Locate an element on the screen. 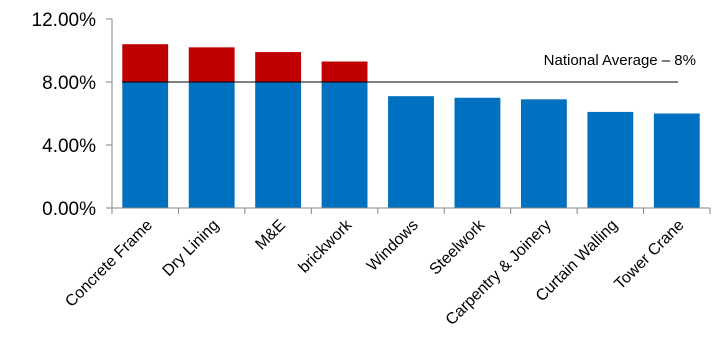 Image resolution: width=718 pixels, height=354 pixels. x-tick-label: Dry Lining is located at coordinates (191, 248).